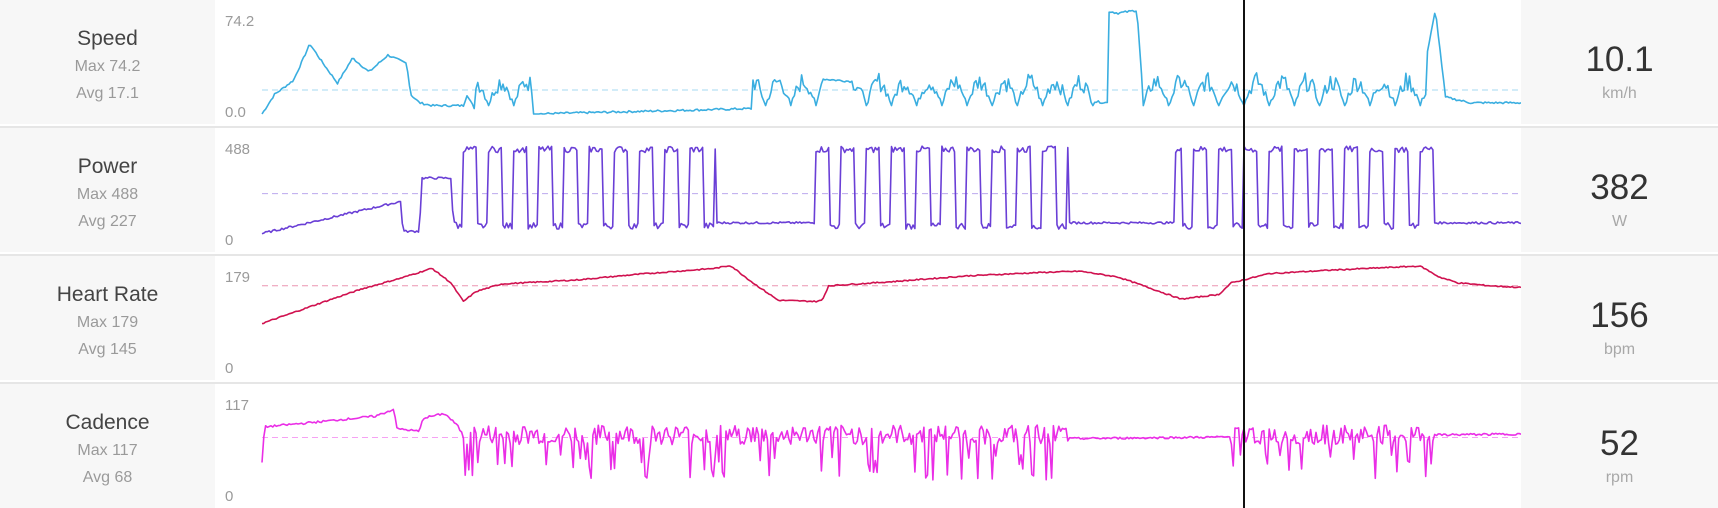 Image resolution: width=1718 pixels, height=508 pixels. I want to click on speed-current: 10.1, so click(1619, 59).